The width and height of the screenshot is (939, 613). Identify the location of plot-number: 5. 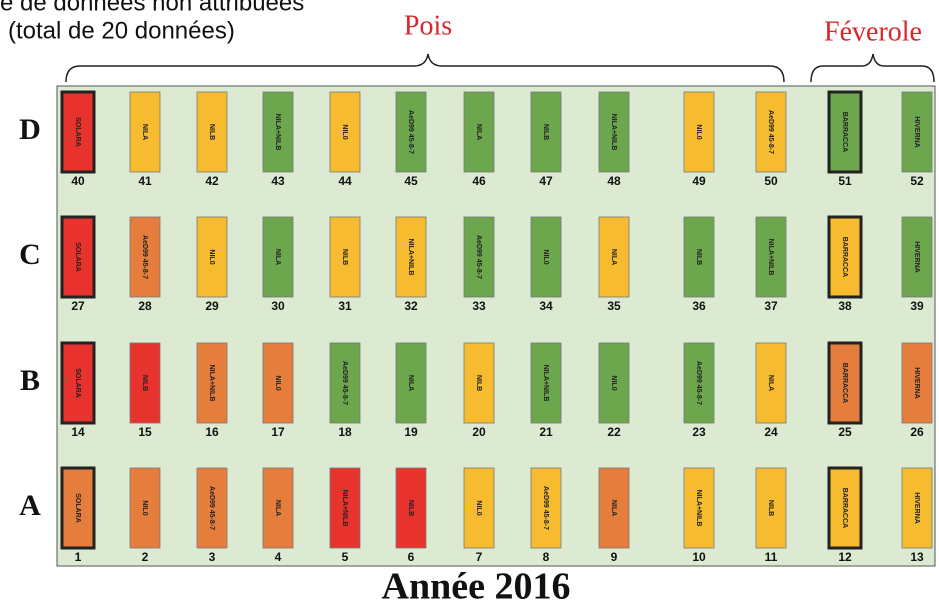
(345, 557).